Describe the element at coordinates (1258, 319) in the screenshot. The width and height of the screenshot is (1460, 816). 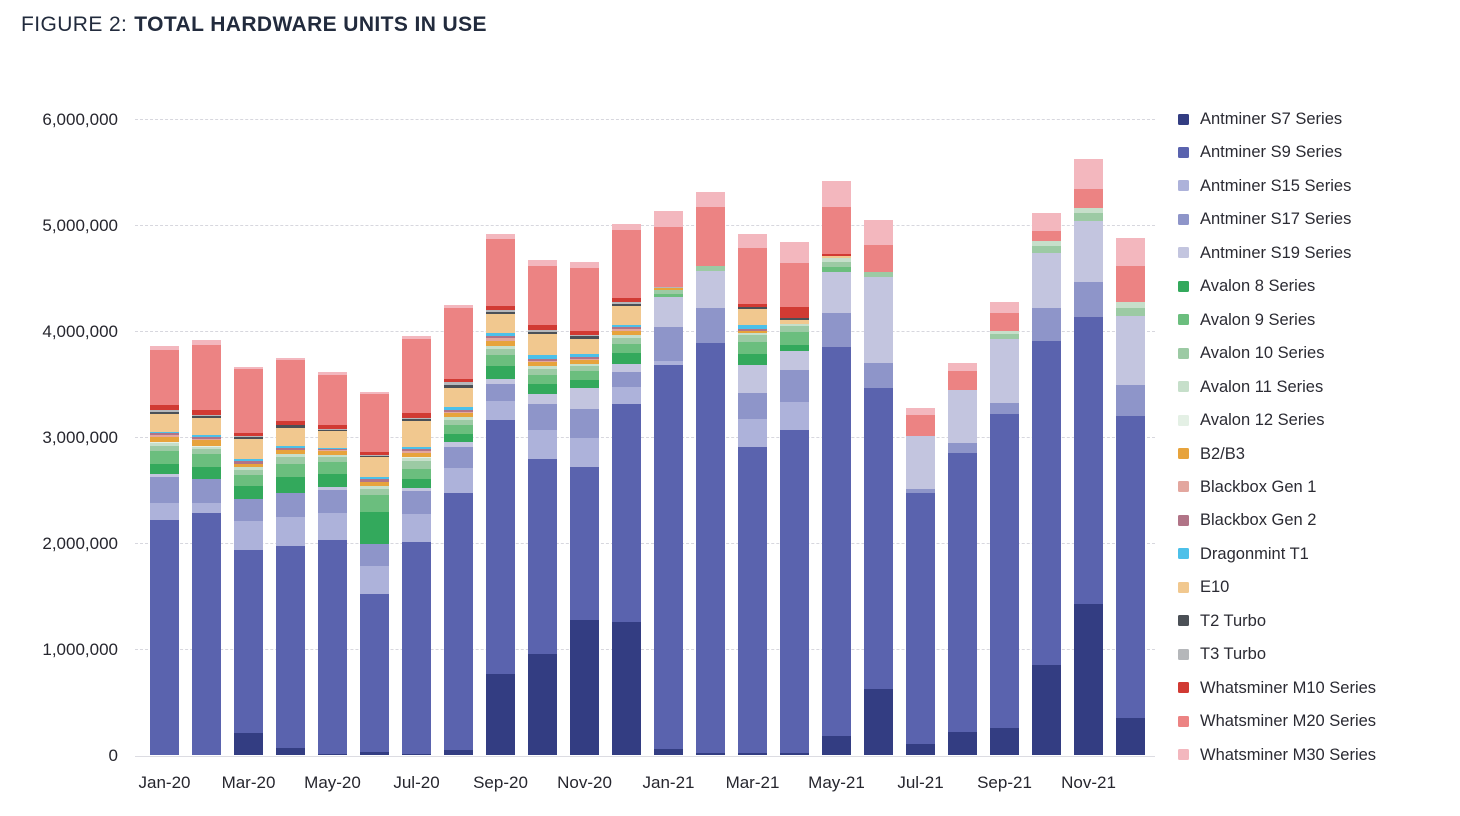
I see `legend-label: Avalon 9 Series` at that location.